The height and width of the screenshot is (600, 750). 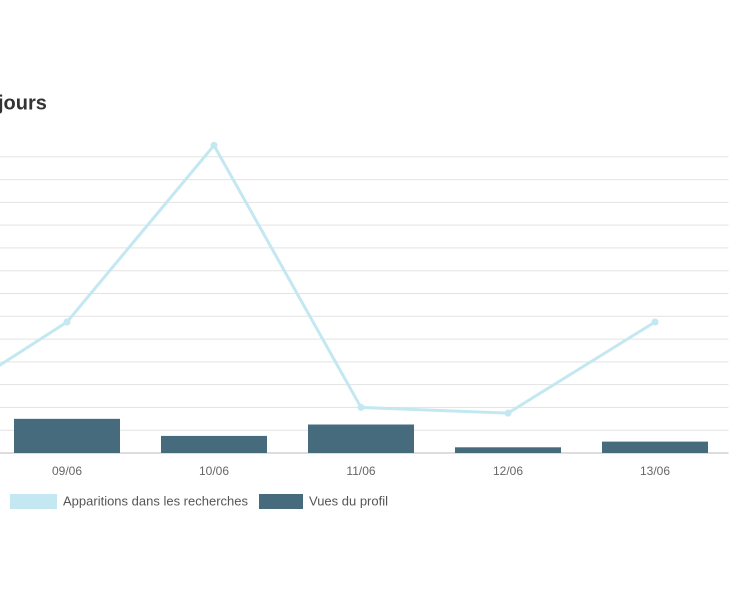 What do you see at coordinates (67, 471) in the screenshot?
I see `x-tick-label: 09/06` at bounding box center [67, 471].